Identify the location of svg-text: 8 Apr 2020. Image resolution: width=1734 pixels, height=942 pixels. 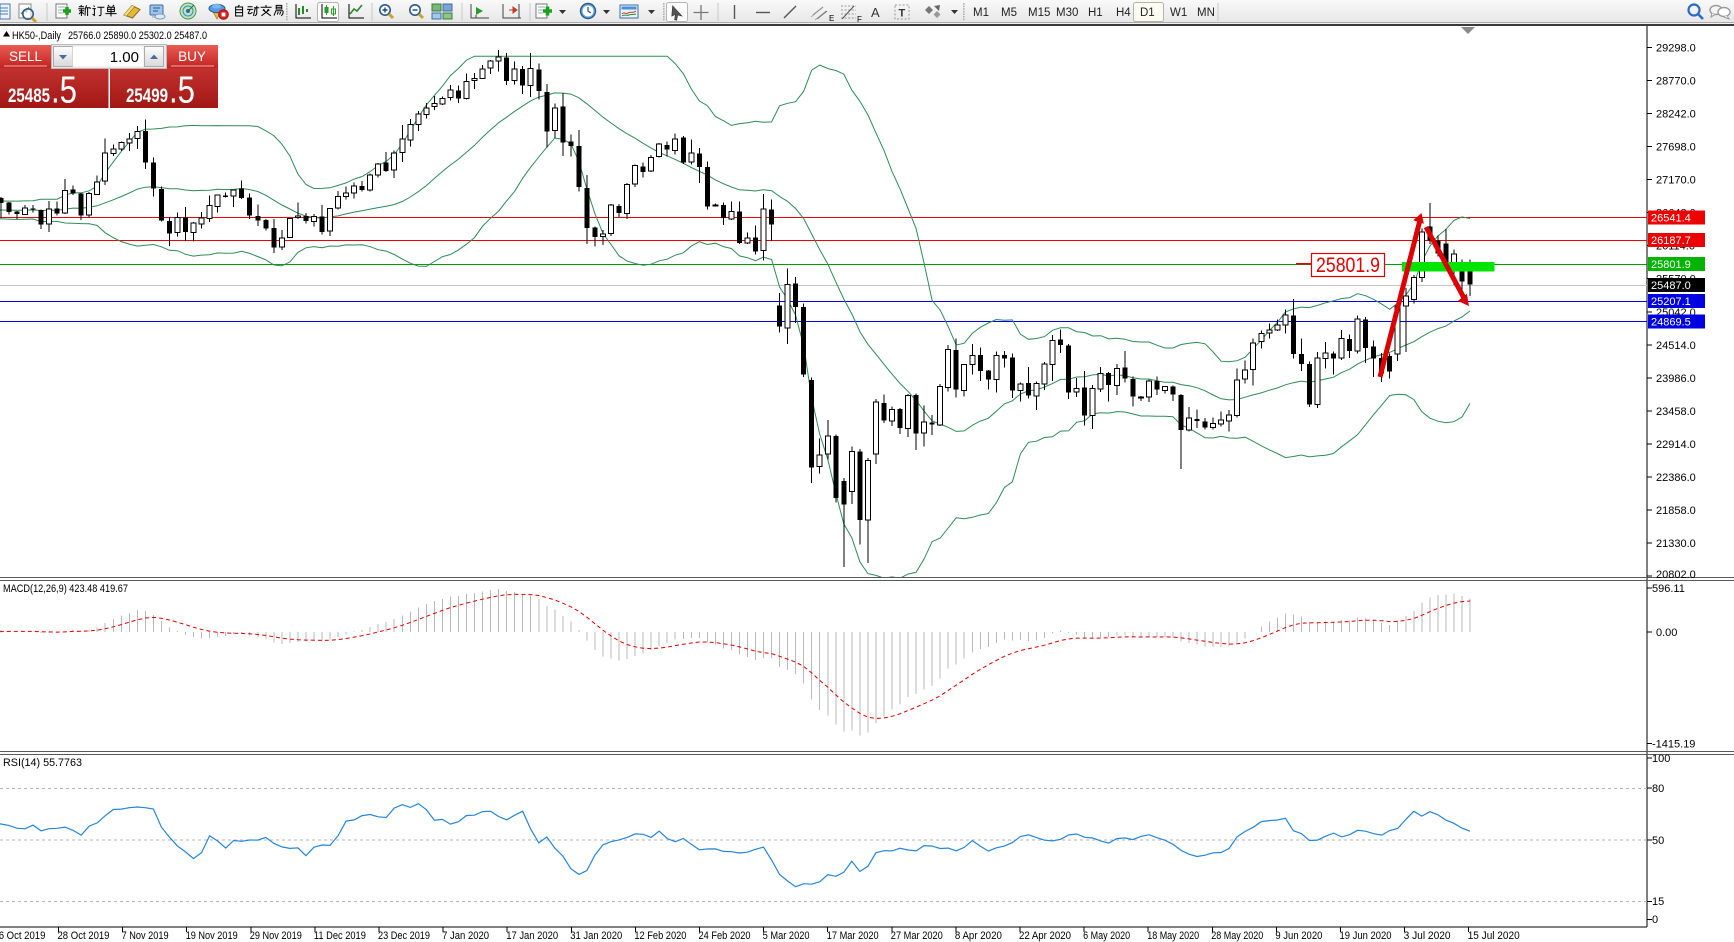
(978, 936).